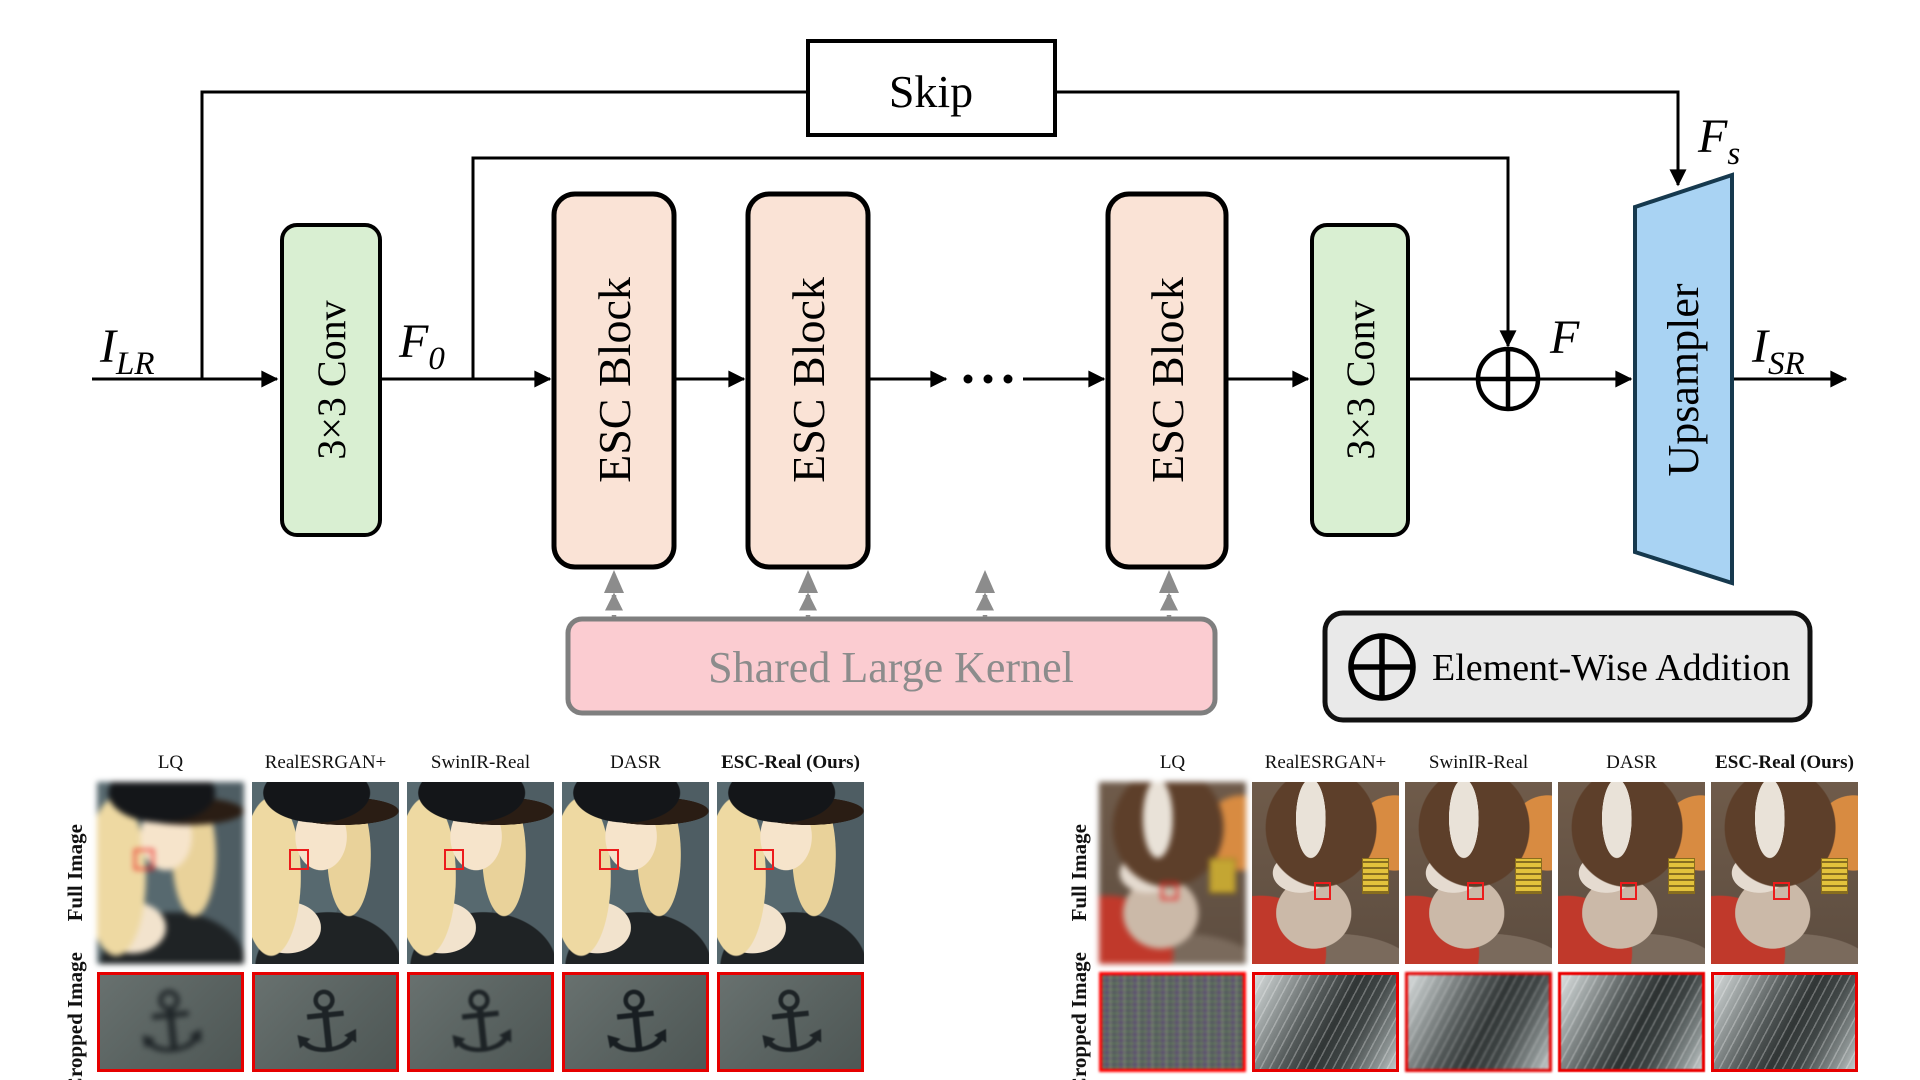  Describe the element at coordinates (127, 351) in the screenshot. I see `input-label: ILR` at that location.